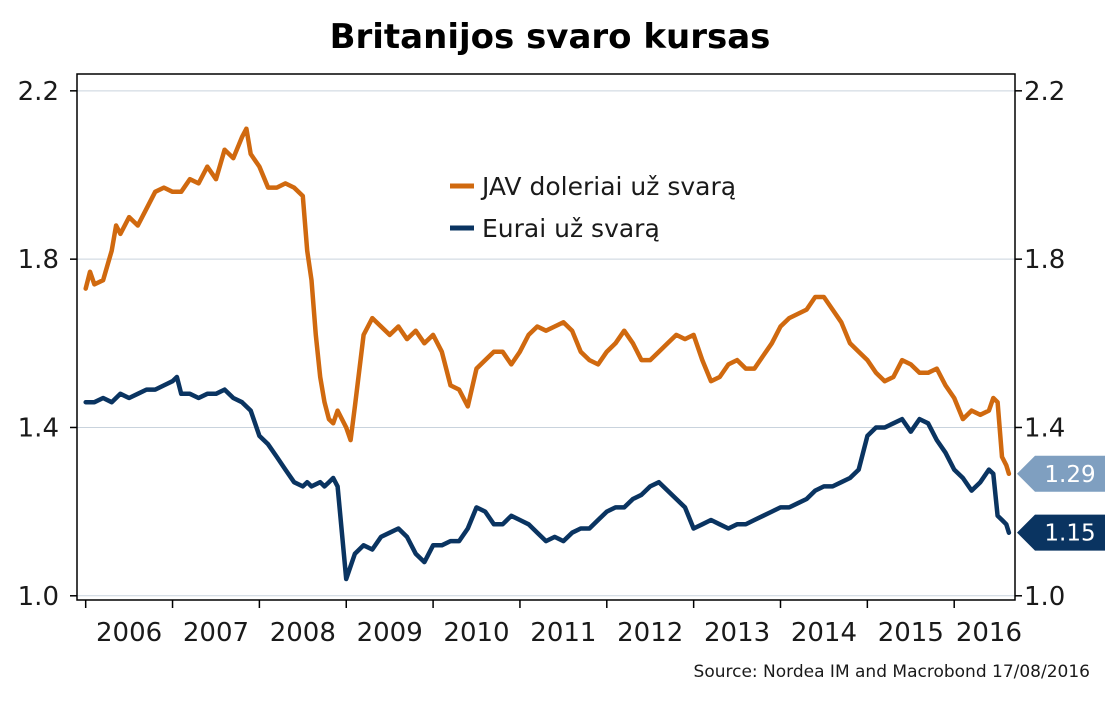 The height and width of the screenshot is (701, 1108). What do you see at coordinates (1069, 475) in the screenshot?
I see `end-value-tag-label: 1.29` at bounding box center [1069, 475].